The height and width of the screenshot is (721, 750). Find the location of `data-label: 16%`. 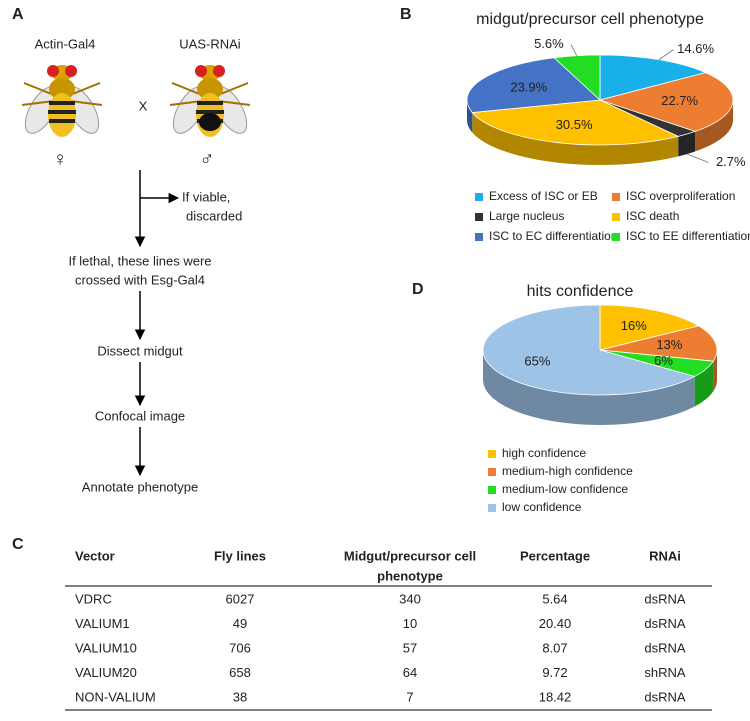

data-label: 16% is located at coordinates (634, 325).